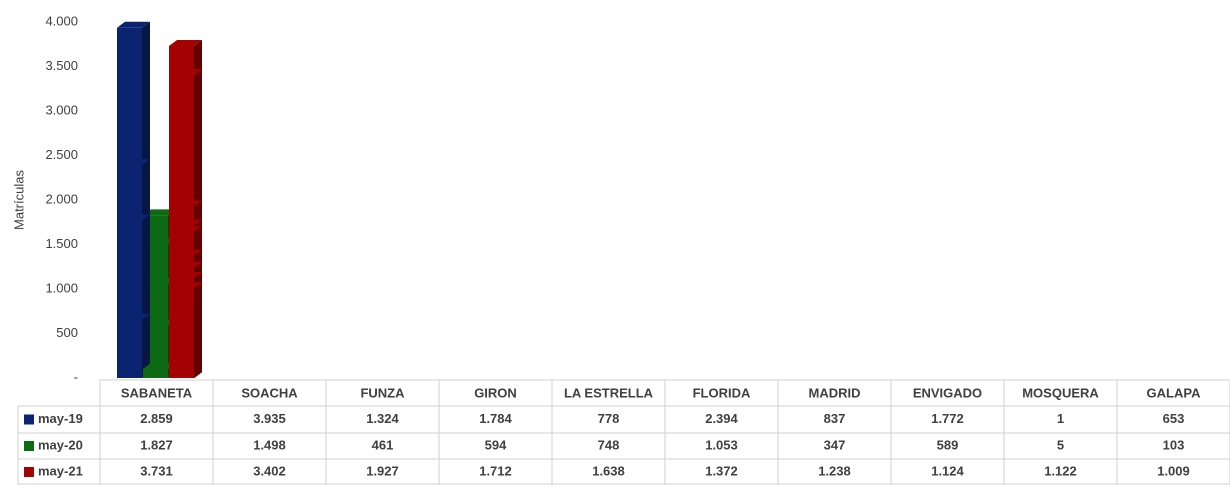 The width and height of the screenshot is (1230, 485). Describe the element at coordinates (495, 392) in the screenshot. I see `x-tick-label: GIRON` at that location.